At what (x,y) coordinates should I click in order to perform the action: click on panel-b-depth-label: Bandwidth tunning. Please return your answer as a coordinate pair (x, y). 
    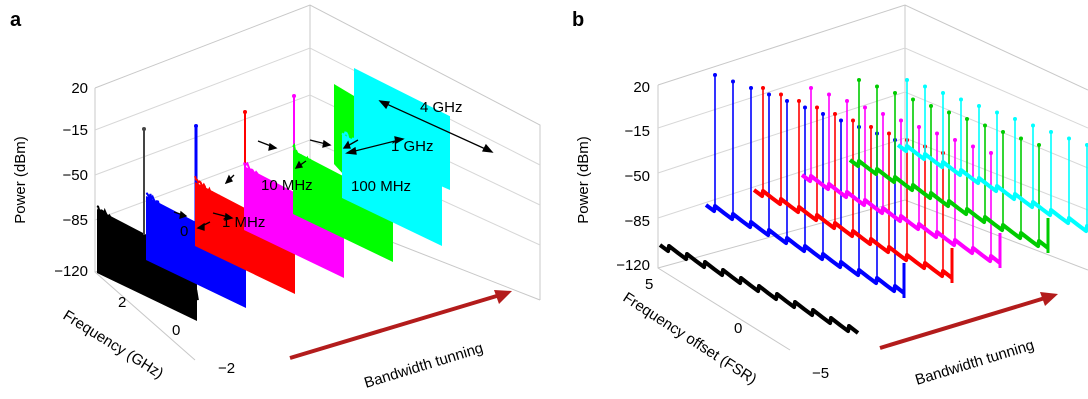
    Looking at the image, I should click on (974, 362).